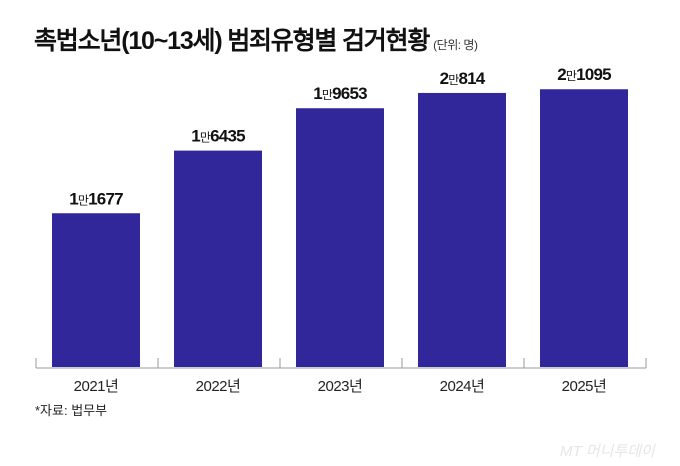 This screenshot has height=466, width=680. What do you see at coordinates (340, 237) in the screenshot?
I see `bar-2023년` at bounding box center [340, 237].